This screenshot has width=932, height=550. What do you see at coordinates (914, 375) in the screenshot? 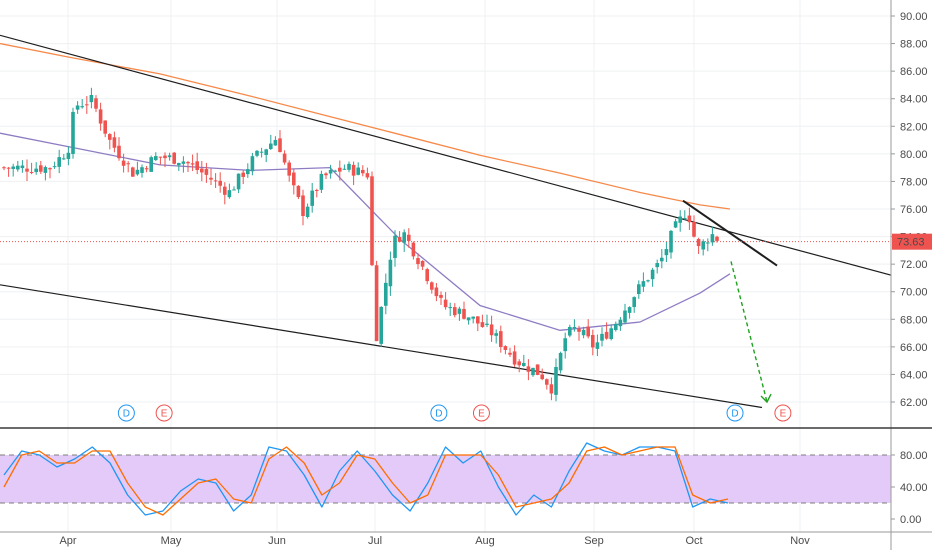
I see `y-tick-label: 64.00` at bounding box center [914, 375].